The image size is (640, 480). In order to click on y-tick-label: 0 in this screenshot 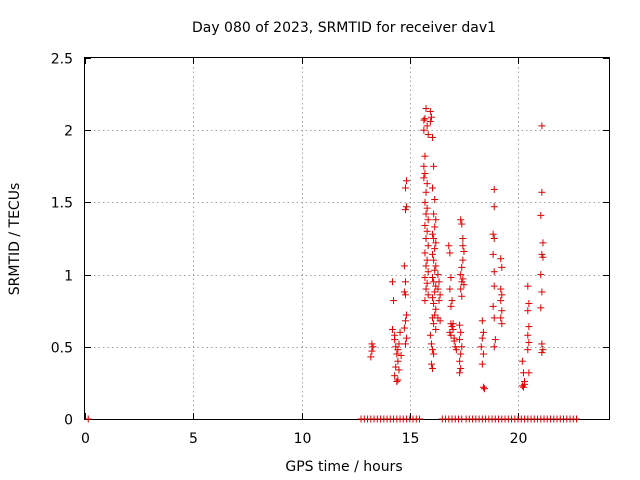, I will do `click(68, 421)`.